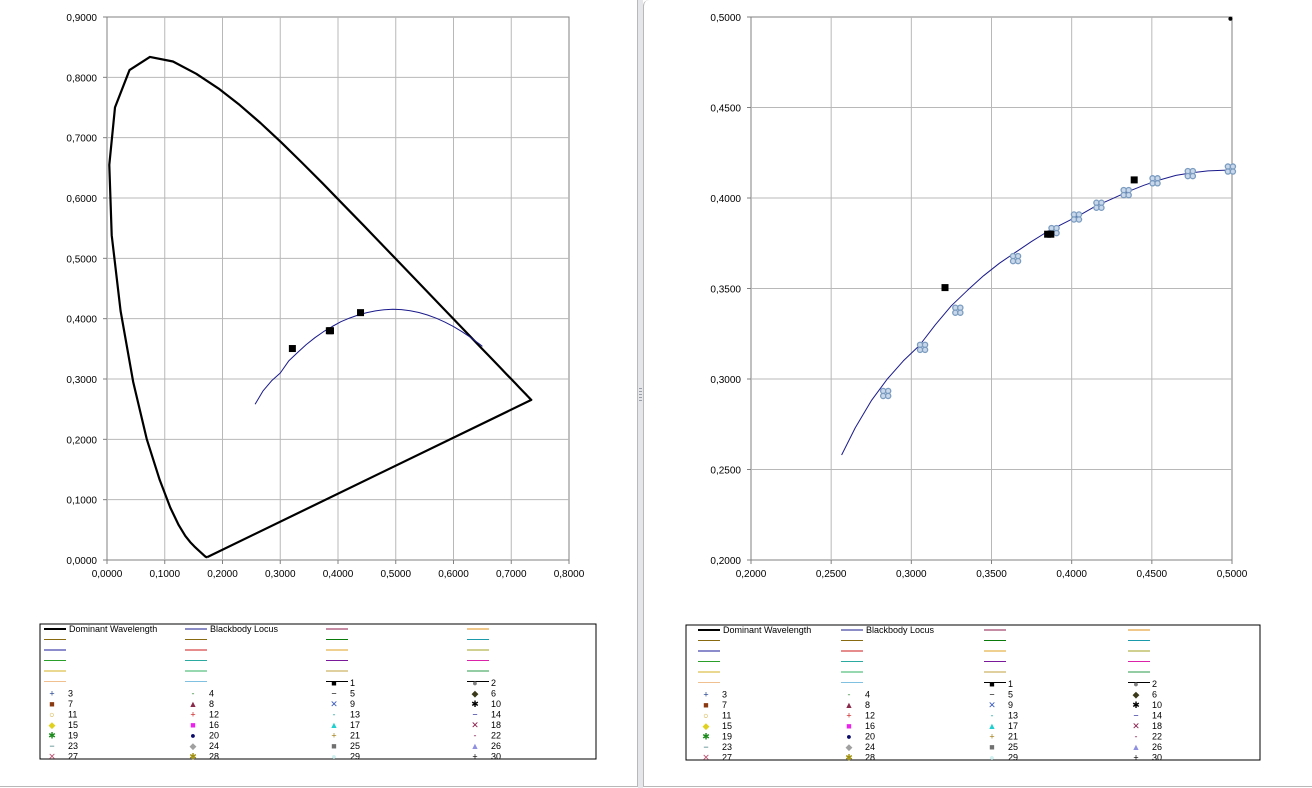  I want to click on y-tick-label: 0,8000, so click(81, 78).